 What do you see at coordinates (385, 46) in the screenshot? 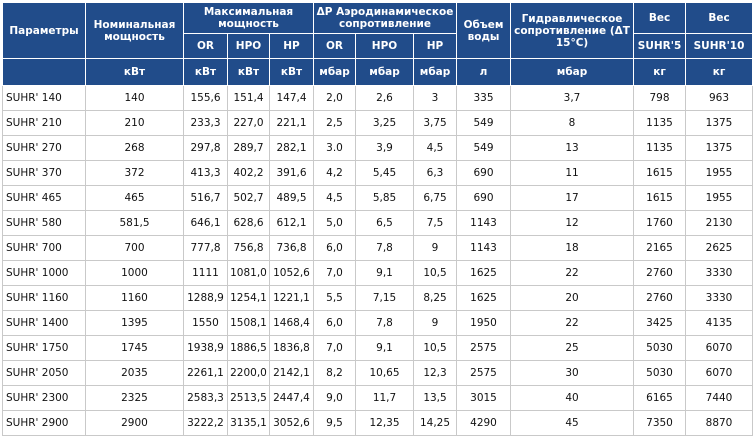
I see `header-aero-hpo: HPO` at bounding box center [385, 46].